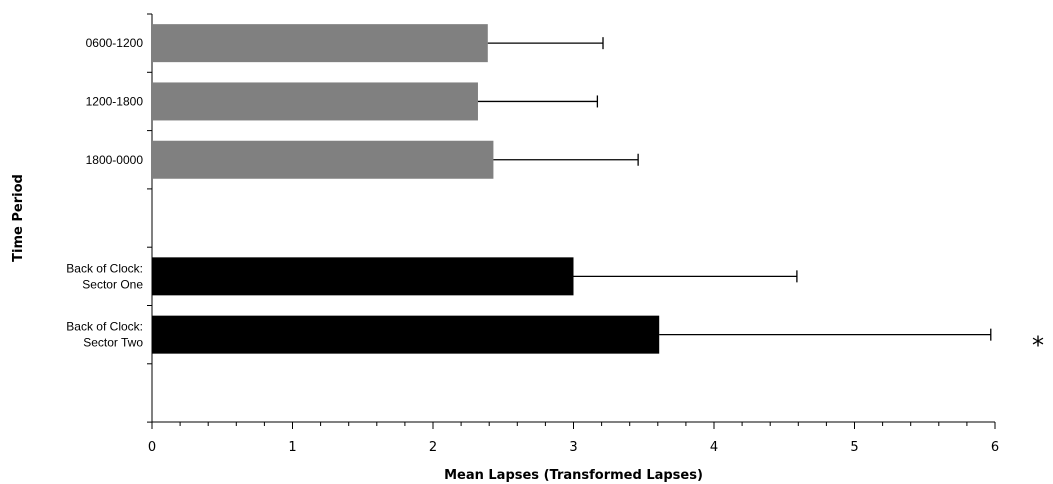  Describe the element at coordinates (115, 43) in the screenshot. I see `category-label: 0600-1200` at that location.